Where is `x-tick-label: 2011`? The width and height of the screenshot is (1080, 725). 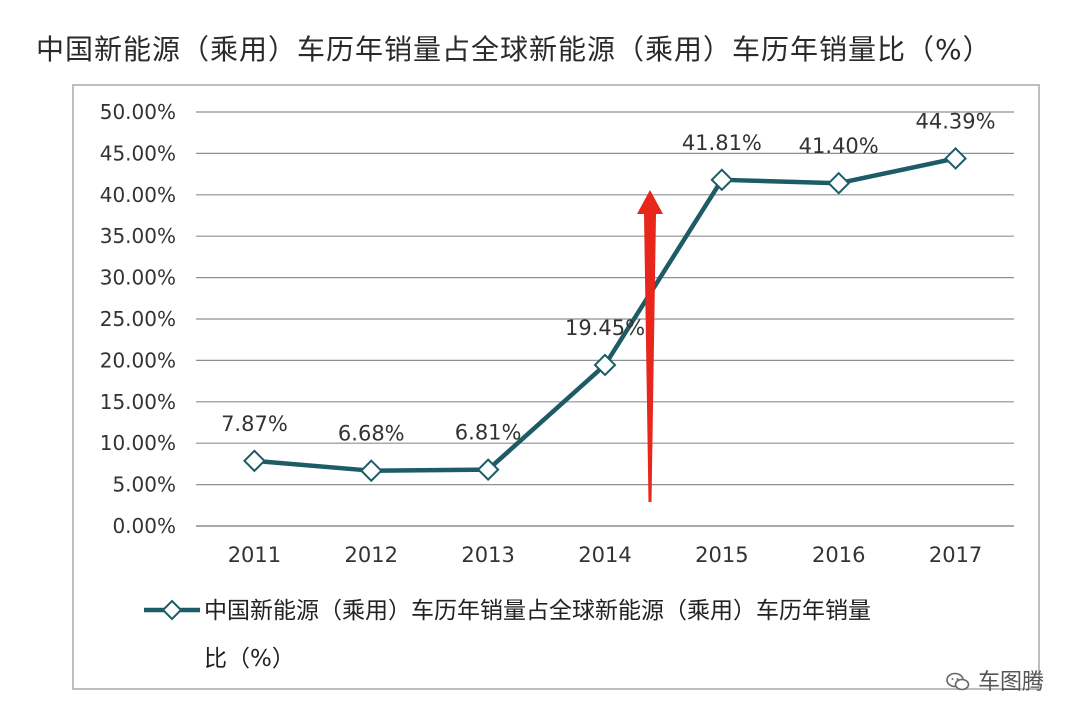 x-tick-label: 2011 is located at coordinates (254, 555).